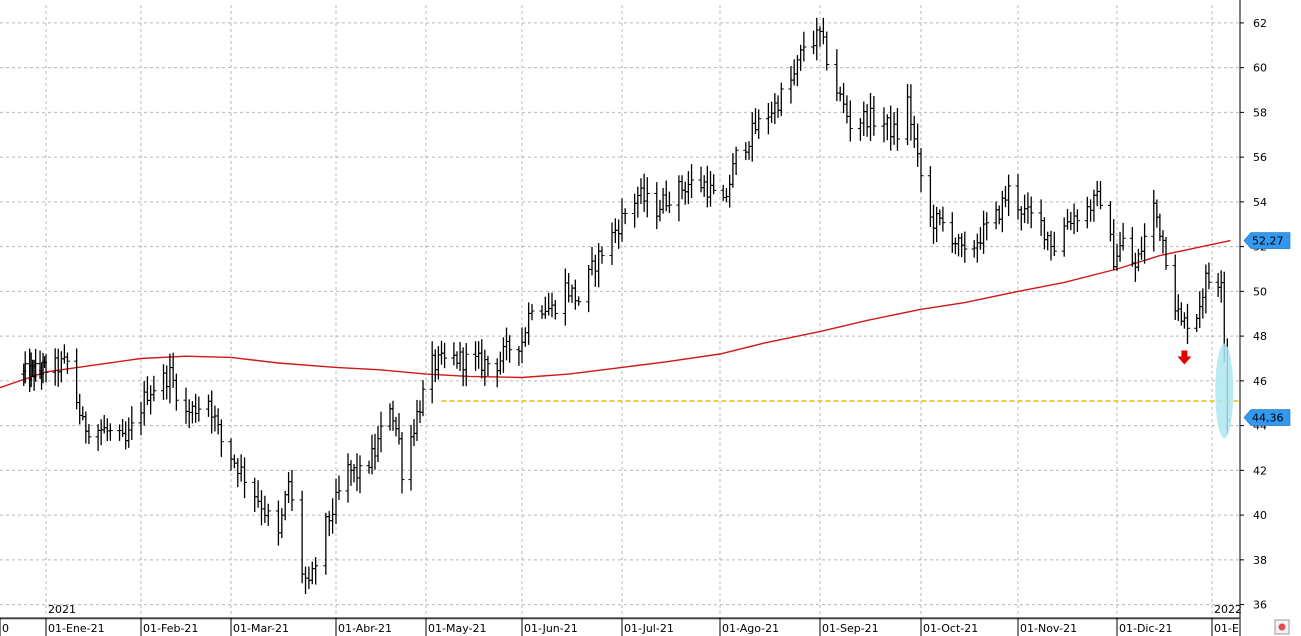 Image resolution: width=1301 pixels, height=636 pixels. I want to click on price-badge-box, so click(1267, 417).